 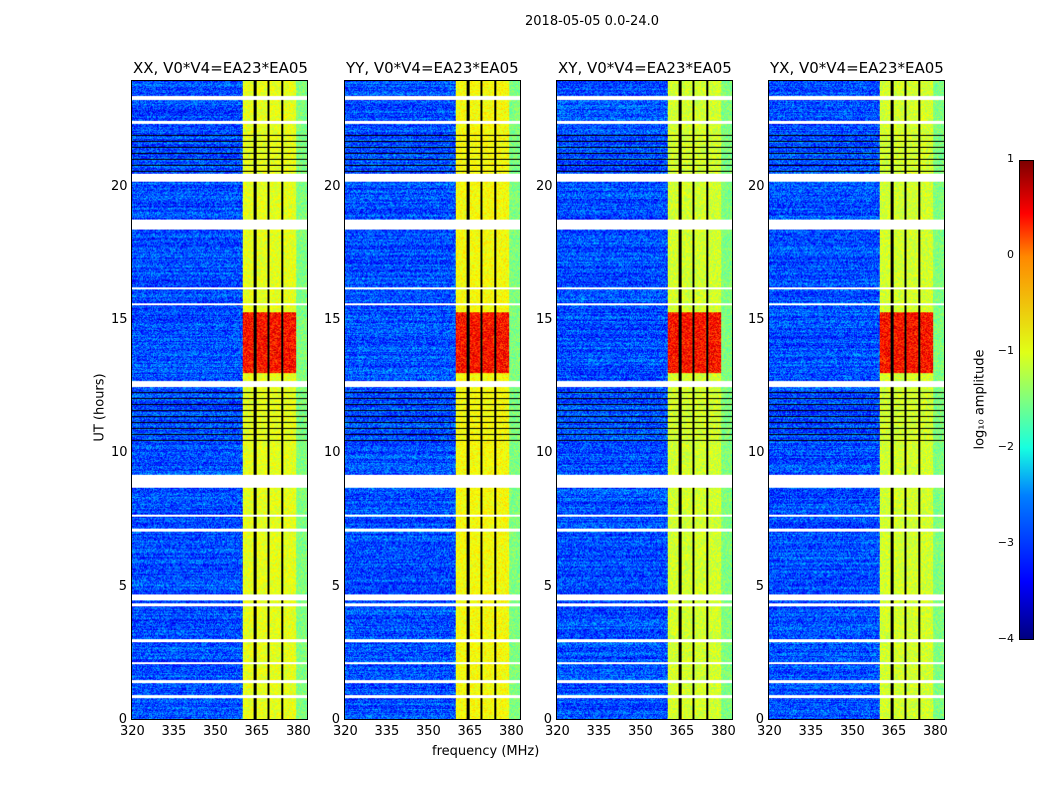 What do you see at coordinates (1026, 400) in the screenshot?
I see `colorbar` at bounding box center [1026, 400].